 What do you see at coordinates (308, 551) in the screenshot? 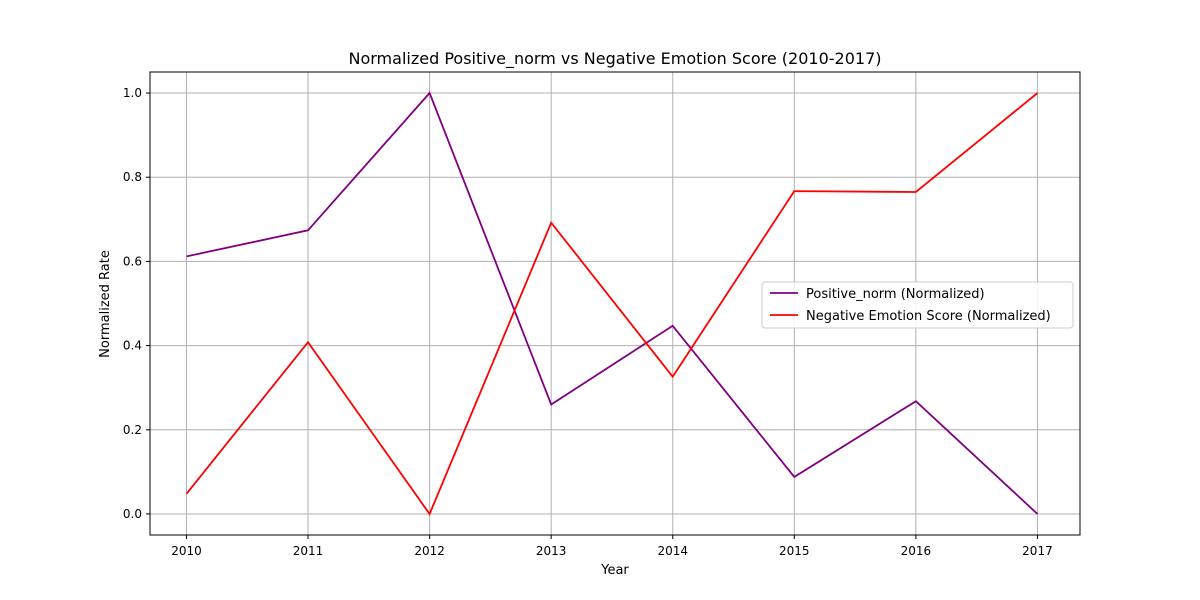
I see `x-tick-label: 2011` at bounding box center [308, 551].